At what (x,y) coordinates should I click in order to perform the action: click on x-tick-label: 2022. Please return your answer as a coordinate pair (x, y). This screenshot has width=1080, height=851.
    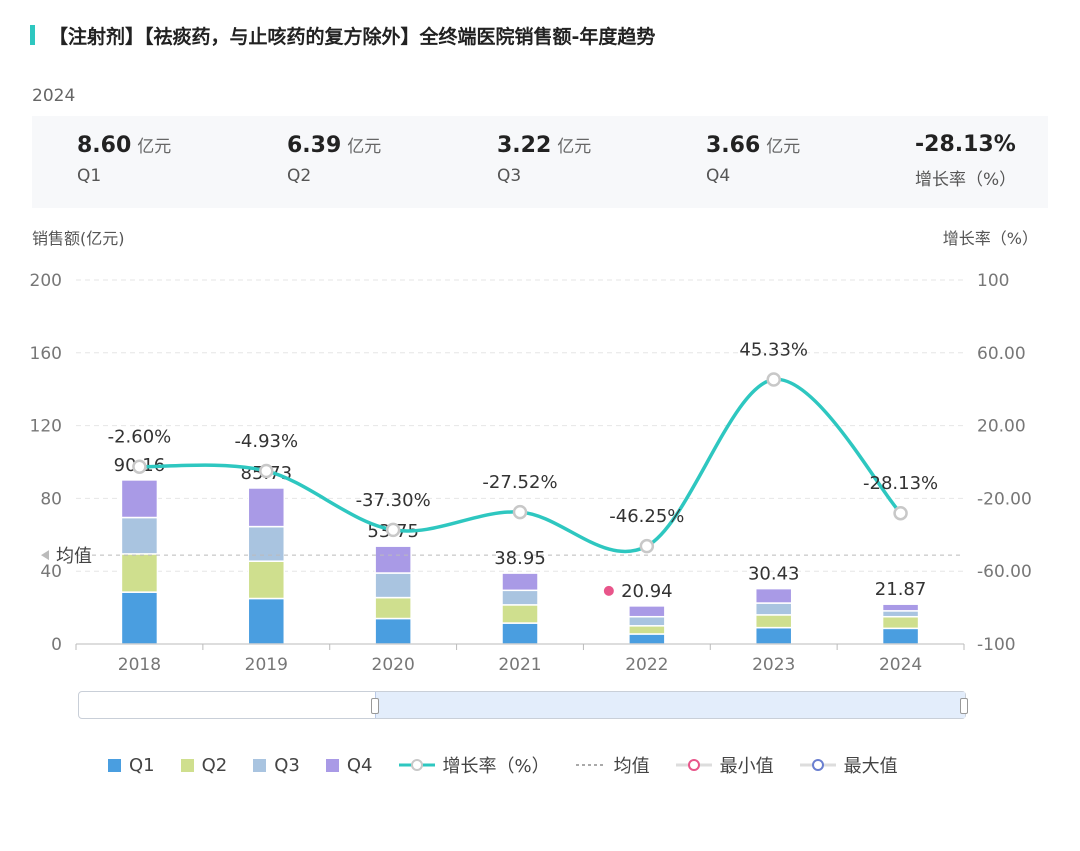
    Looking at the image, I should click on (646, 665).